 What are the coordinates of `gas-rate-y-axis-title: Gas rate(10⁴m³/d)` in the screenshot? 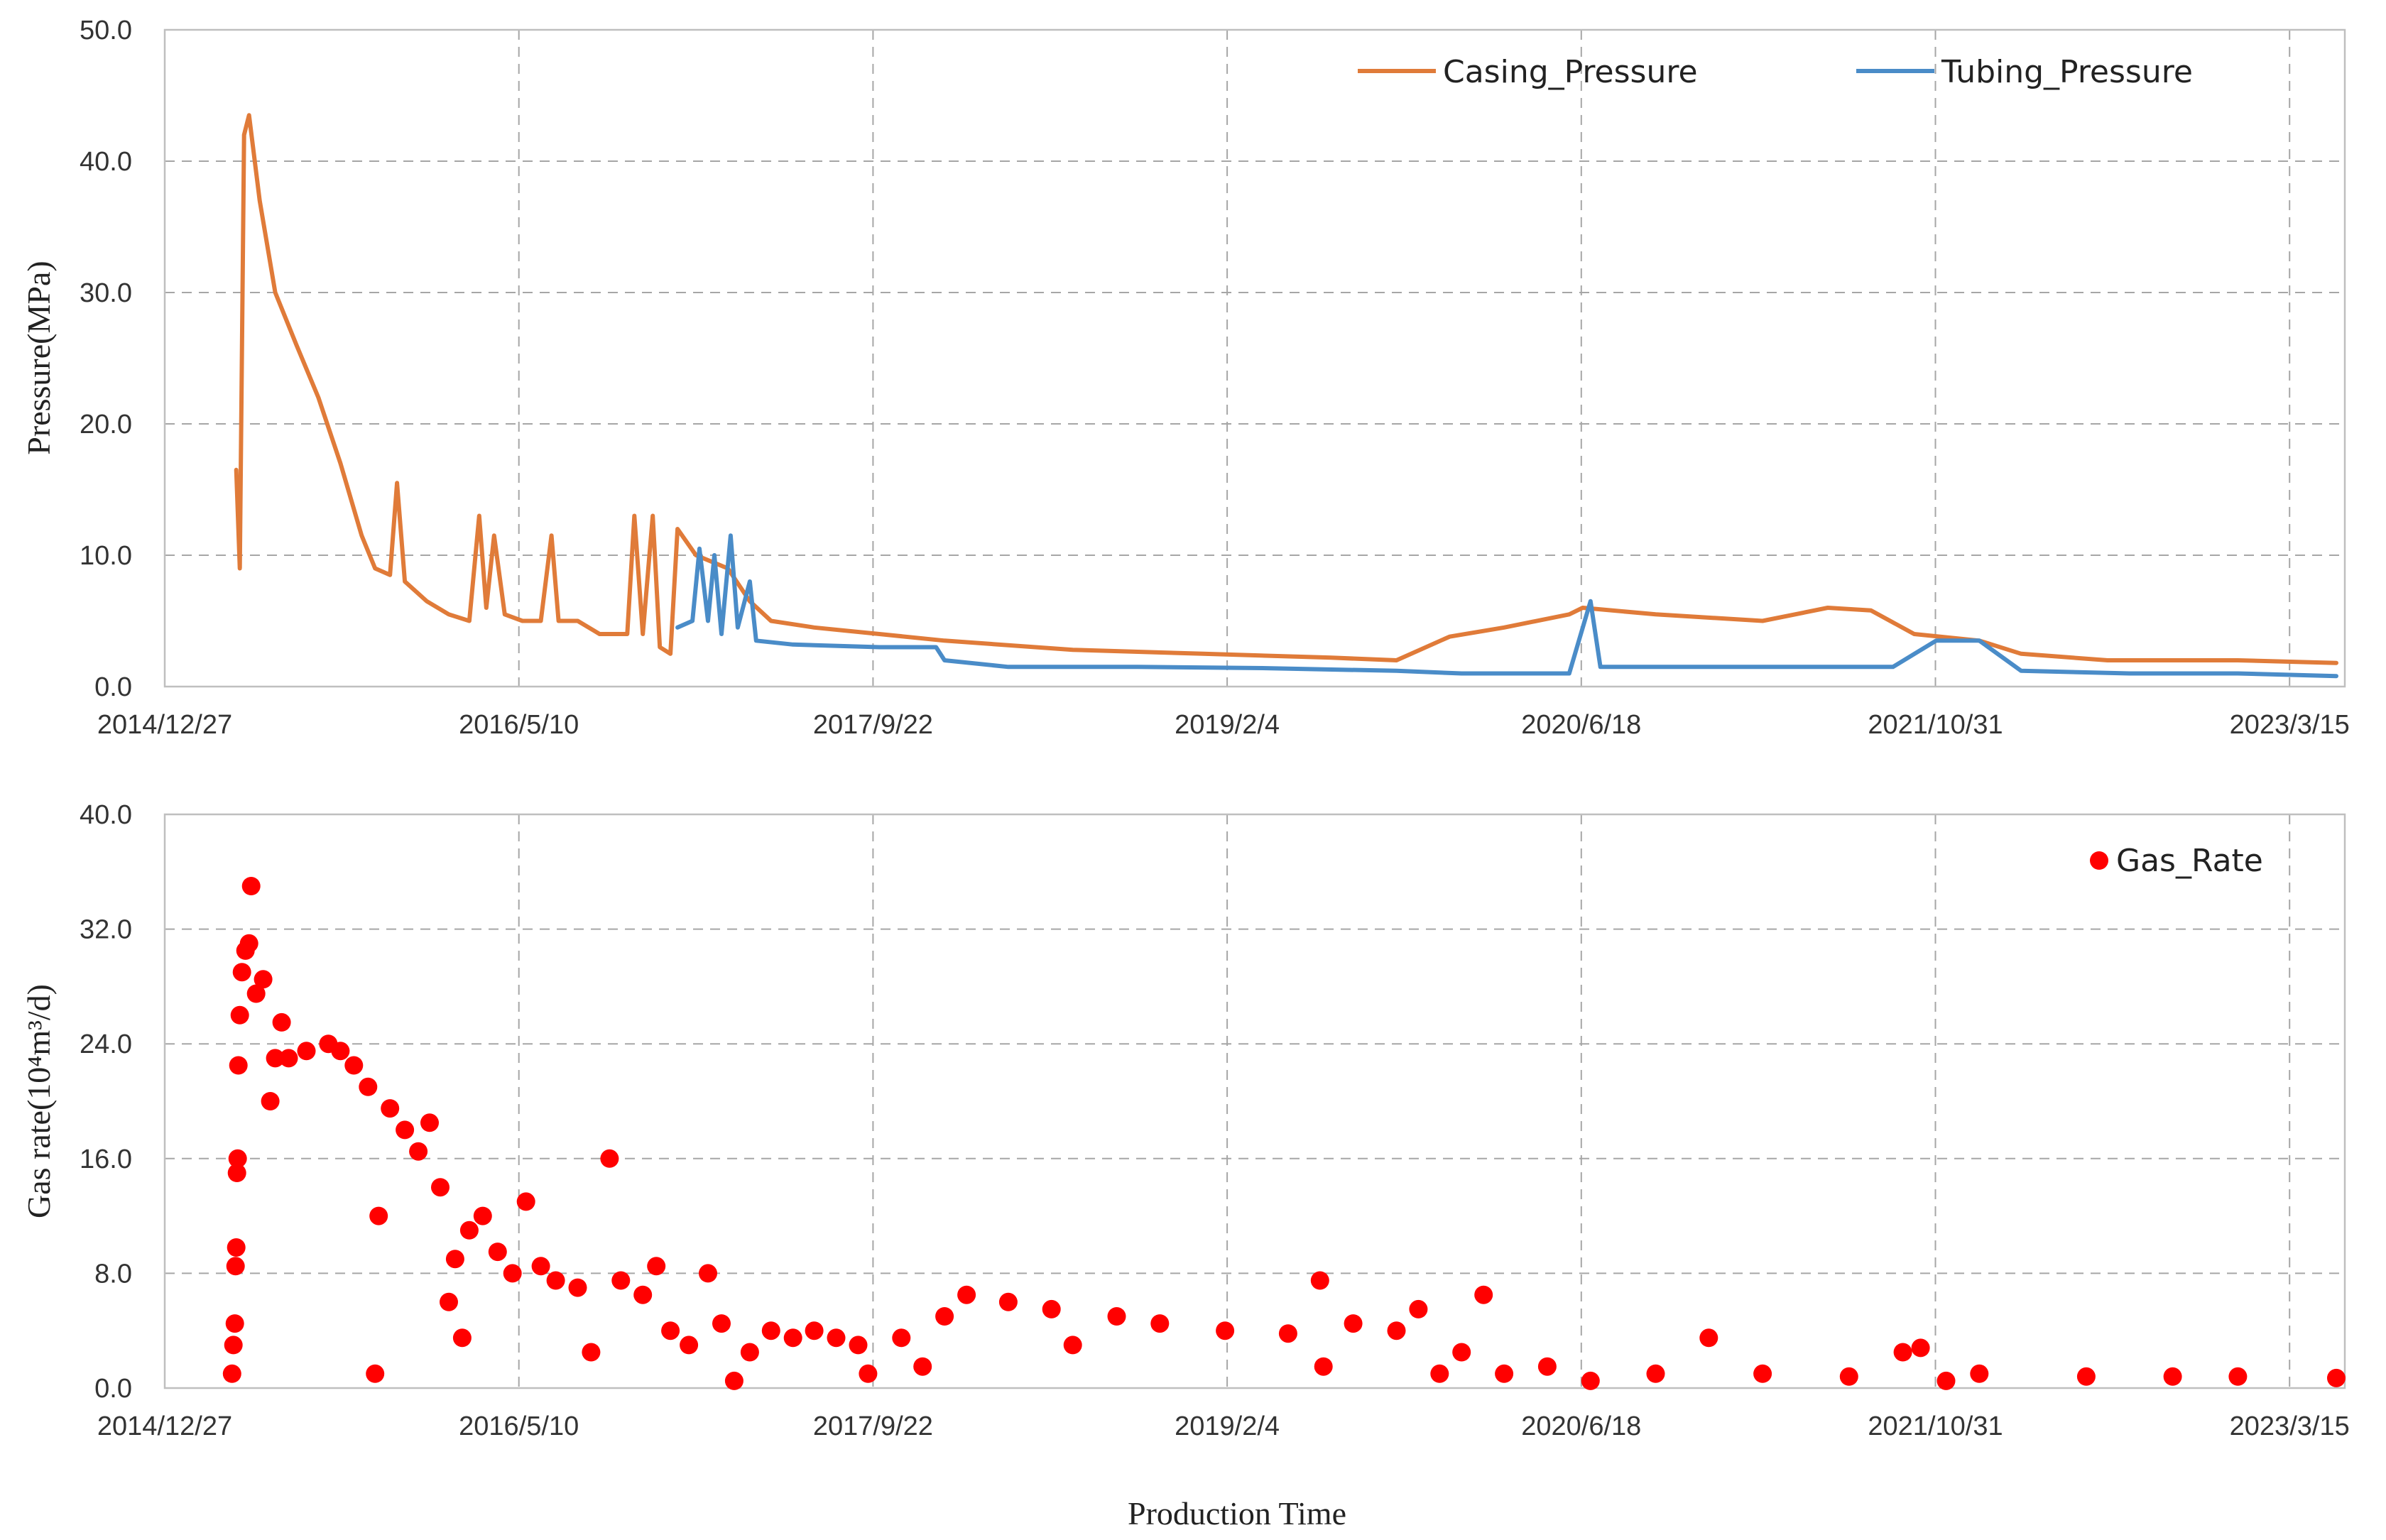 It's located at (39, 1101).